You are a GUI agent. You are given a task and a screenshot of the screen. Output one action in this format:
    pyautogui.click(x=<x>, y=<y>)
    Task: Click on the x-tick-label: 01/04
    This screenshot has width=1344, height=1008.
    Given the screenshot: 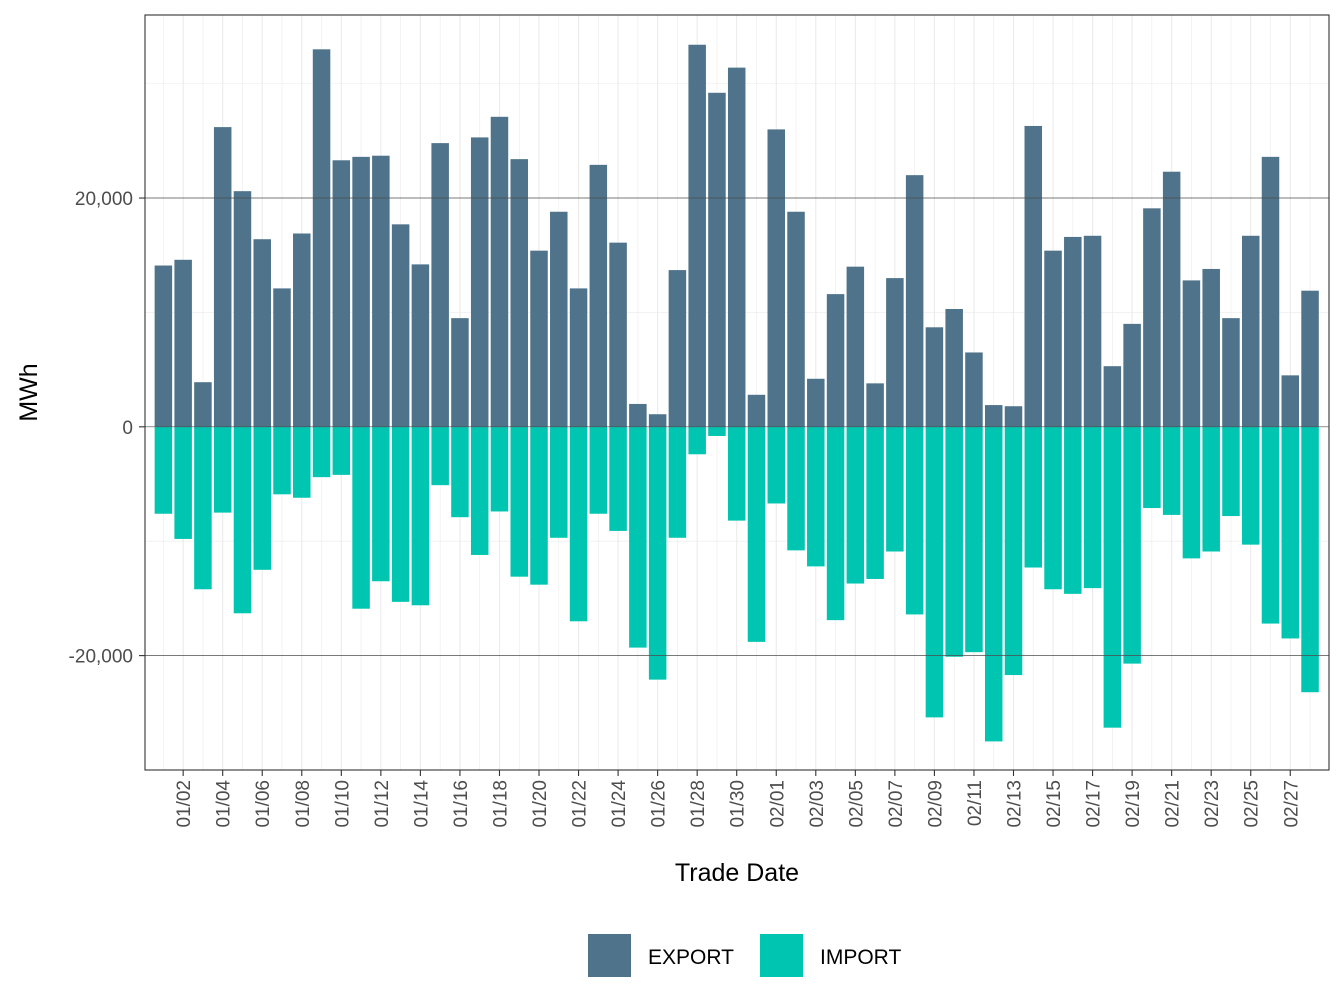 What is the action you would take?
    pyautogui.click(x=224, y=804)
    